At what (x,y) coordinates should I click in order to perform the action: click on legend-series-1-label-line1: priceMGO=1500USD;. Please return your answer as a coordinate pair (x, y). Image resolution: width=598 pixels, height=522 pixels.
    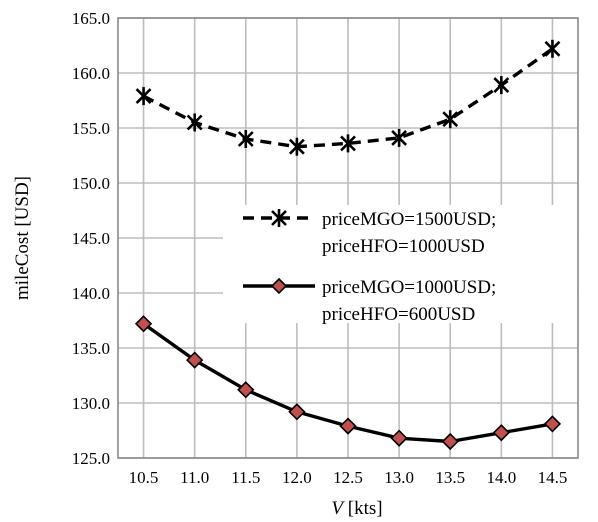
    Looking at the image, I should click on (409, 219).